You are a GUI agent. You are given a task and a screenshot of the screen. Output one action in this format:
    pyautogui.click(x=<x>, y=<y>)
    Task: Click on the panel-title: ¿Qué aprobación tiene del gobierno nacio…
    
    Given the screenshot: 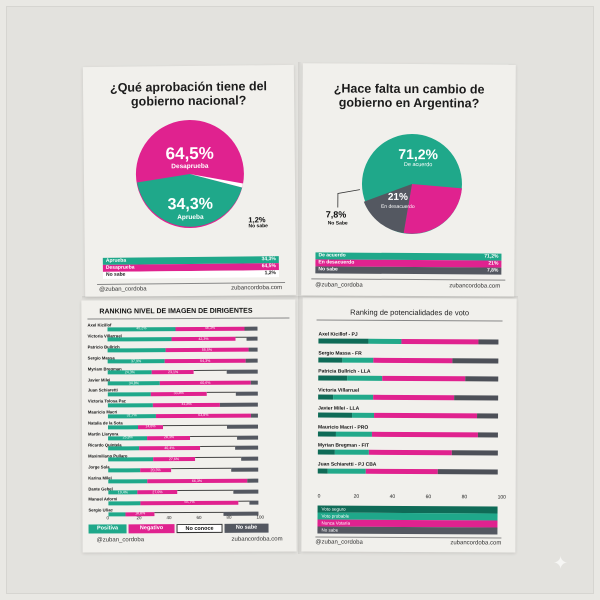 What is the action you would take?
    pyautogui.click(x=188, y=94)
    